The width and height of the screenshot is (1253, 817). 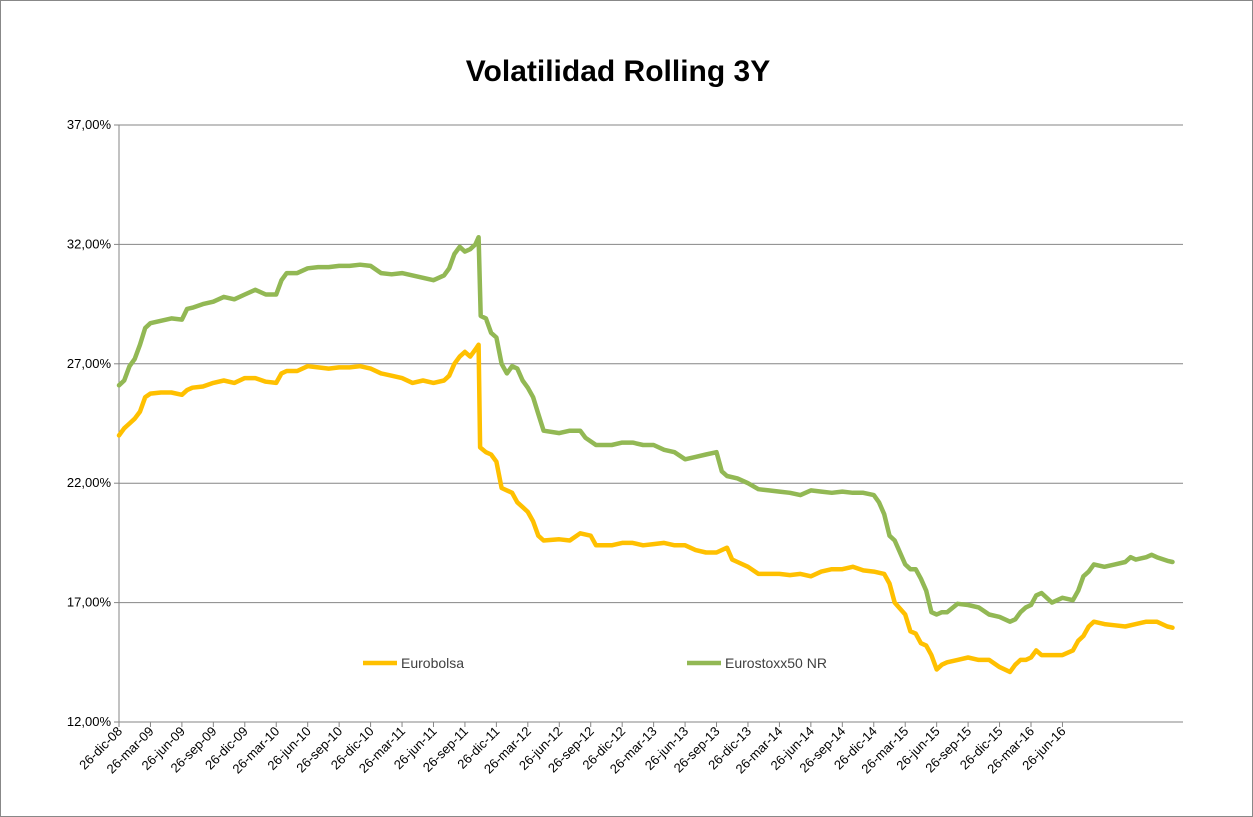 I want to click on legend: Eurobolsa Eurostoxx50 NR, so click(x=595, y=663).